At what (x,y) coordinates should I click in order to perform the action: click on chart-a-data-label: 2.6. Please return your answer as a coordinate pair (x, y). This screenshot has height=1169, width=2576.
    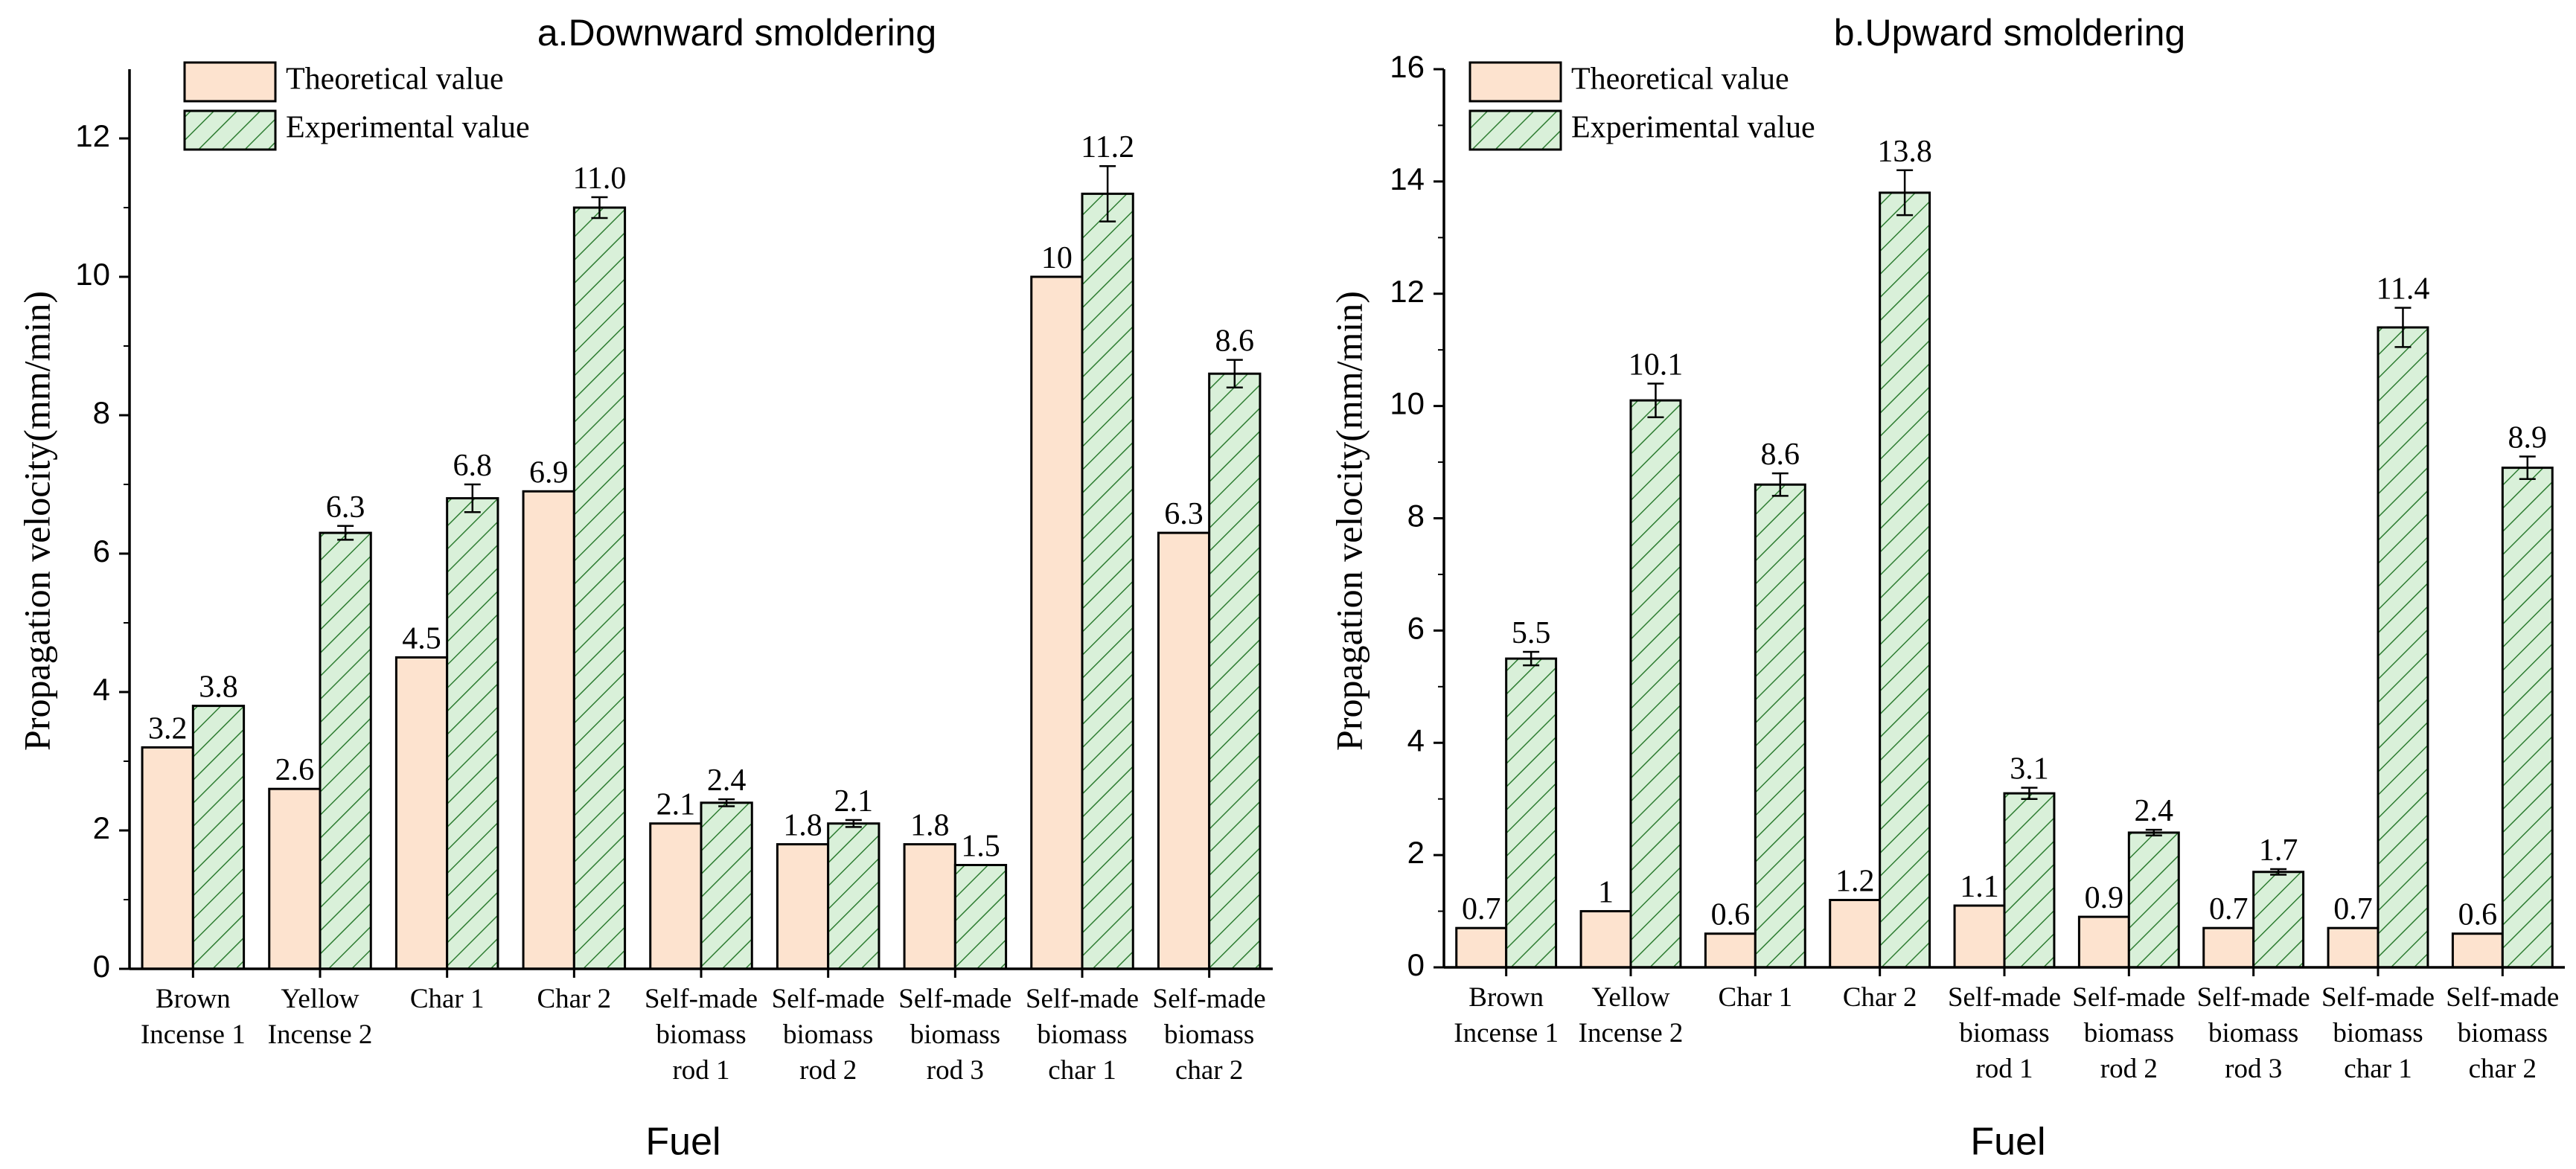
    Looking at the image, I should click on (295, 770).